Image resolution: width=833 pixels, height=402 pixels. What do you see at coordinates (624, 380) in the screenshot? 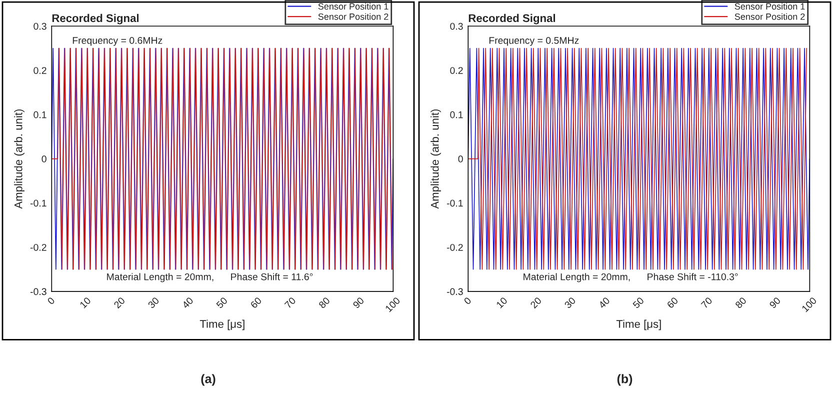
I see `text: (b)` at bounding box center [624, 380].